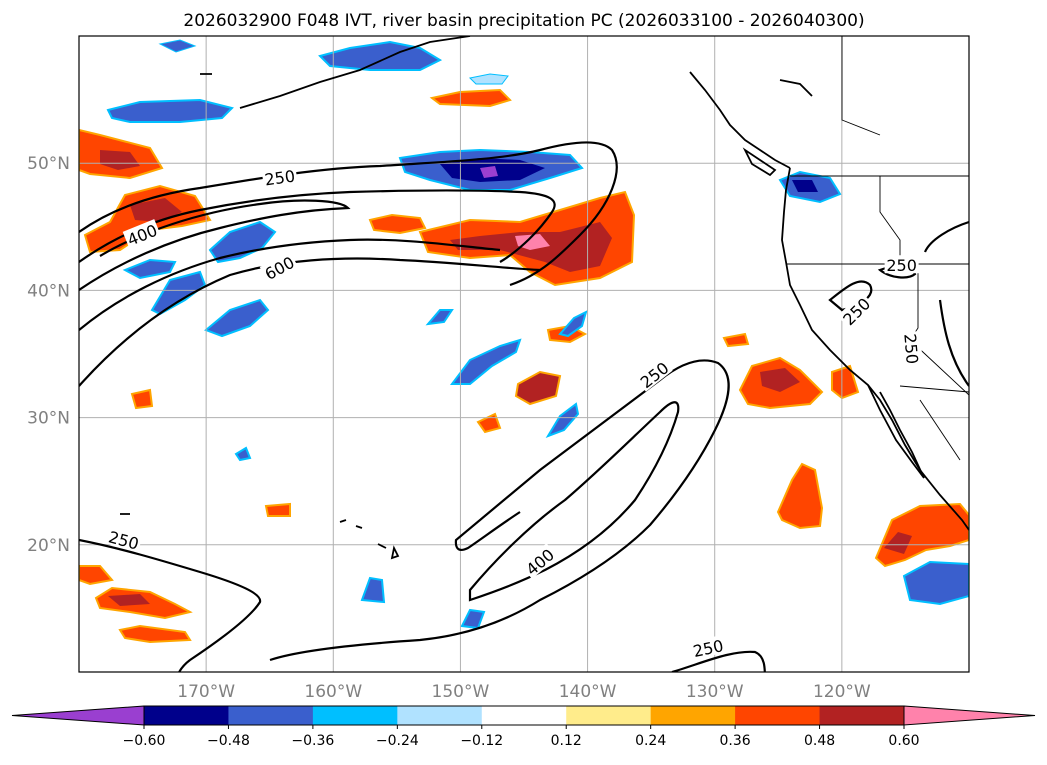 This screenshot has height=765, width=1047. What do you see at coordinates (861, 86) in the screenshot?
I see `border-alaska-canada` at bounding box center [861, 86].